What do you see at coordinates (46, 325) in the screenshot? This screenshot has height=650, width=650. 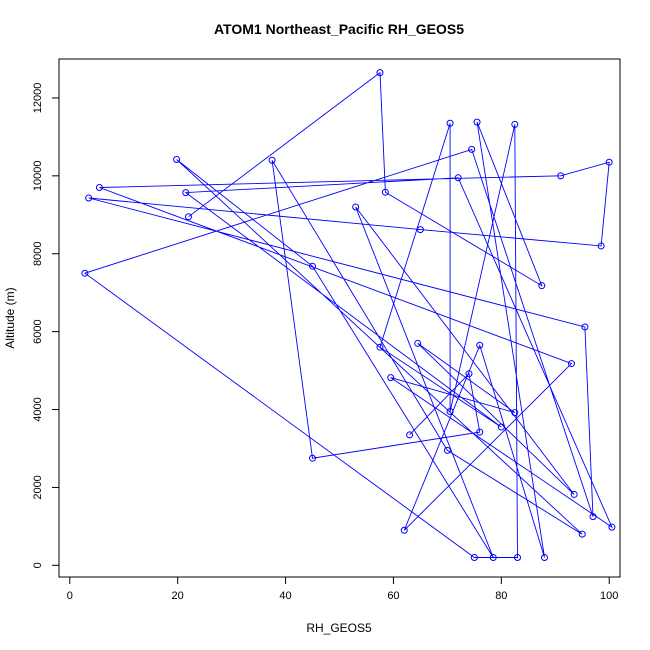 I see `y-axis: 0 2000 4000 6000 8000 10000 12000` at bounding box center [46, 325].